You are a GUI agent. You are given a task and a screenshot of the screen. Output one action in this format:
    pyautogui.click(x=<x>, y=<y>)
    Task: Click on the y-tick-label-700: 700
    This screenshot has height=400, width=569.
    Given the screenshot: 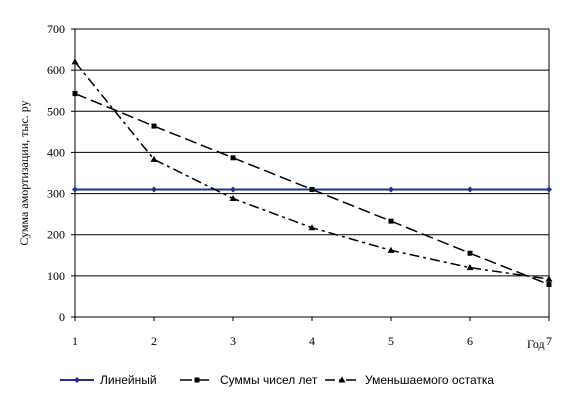 What is the action you would take?
    pyautogui.click(x=56, y=29)
    